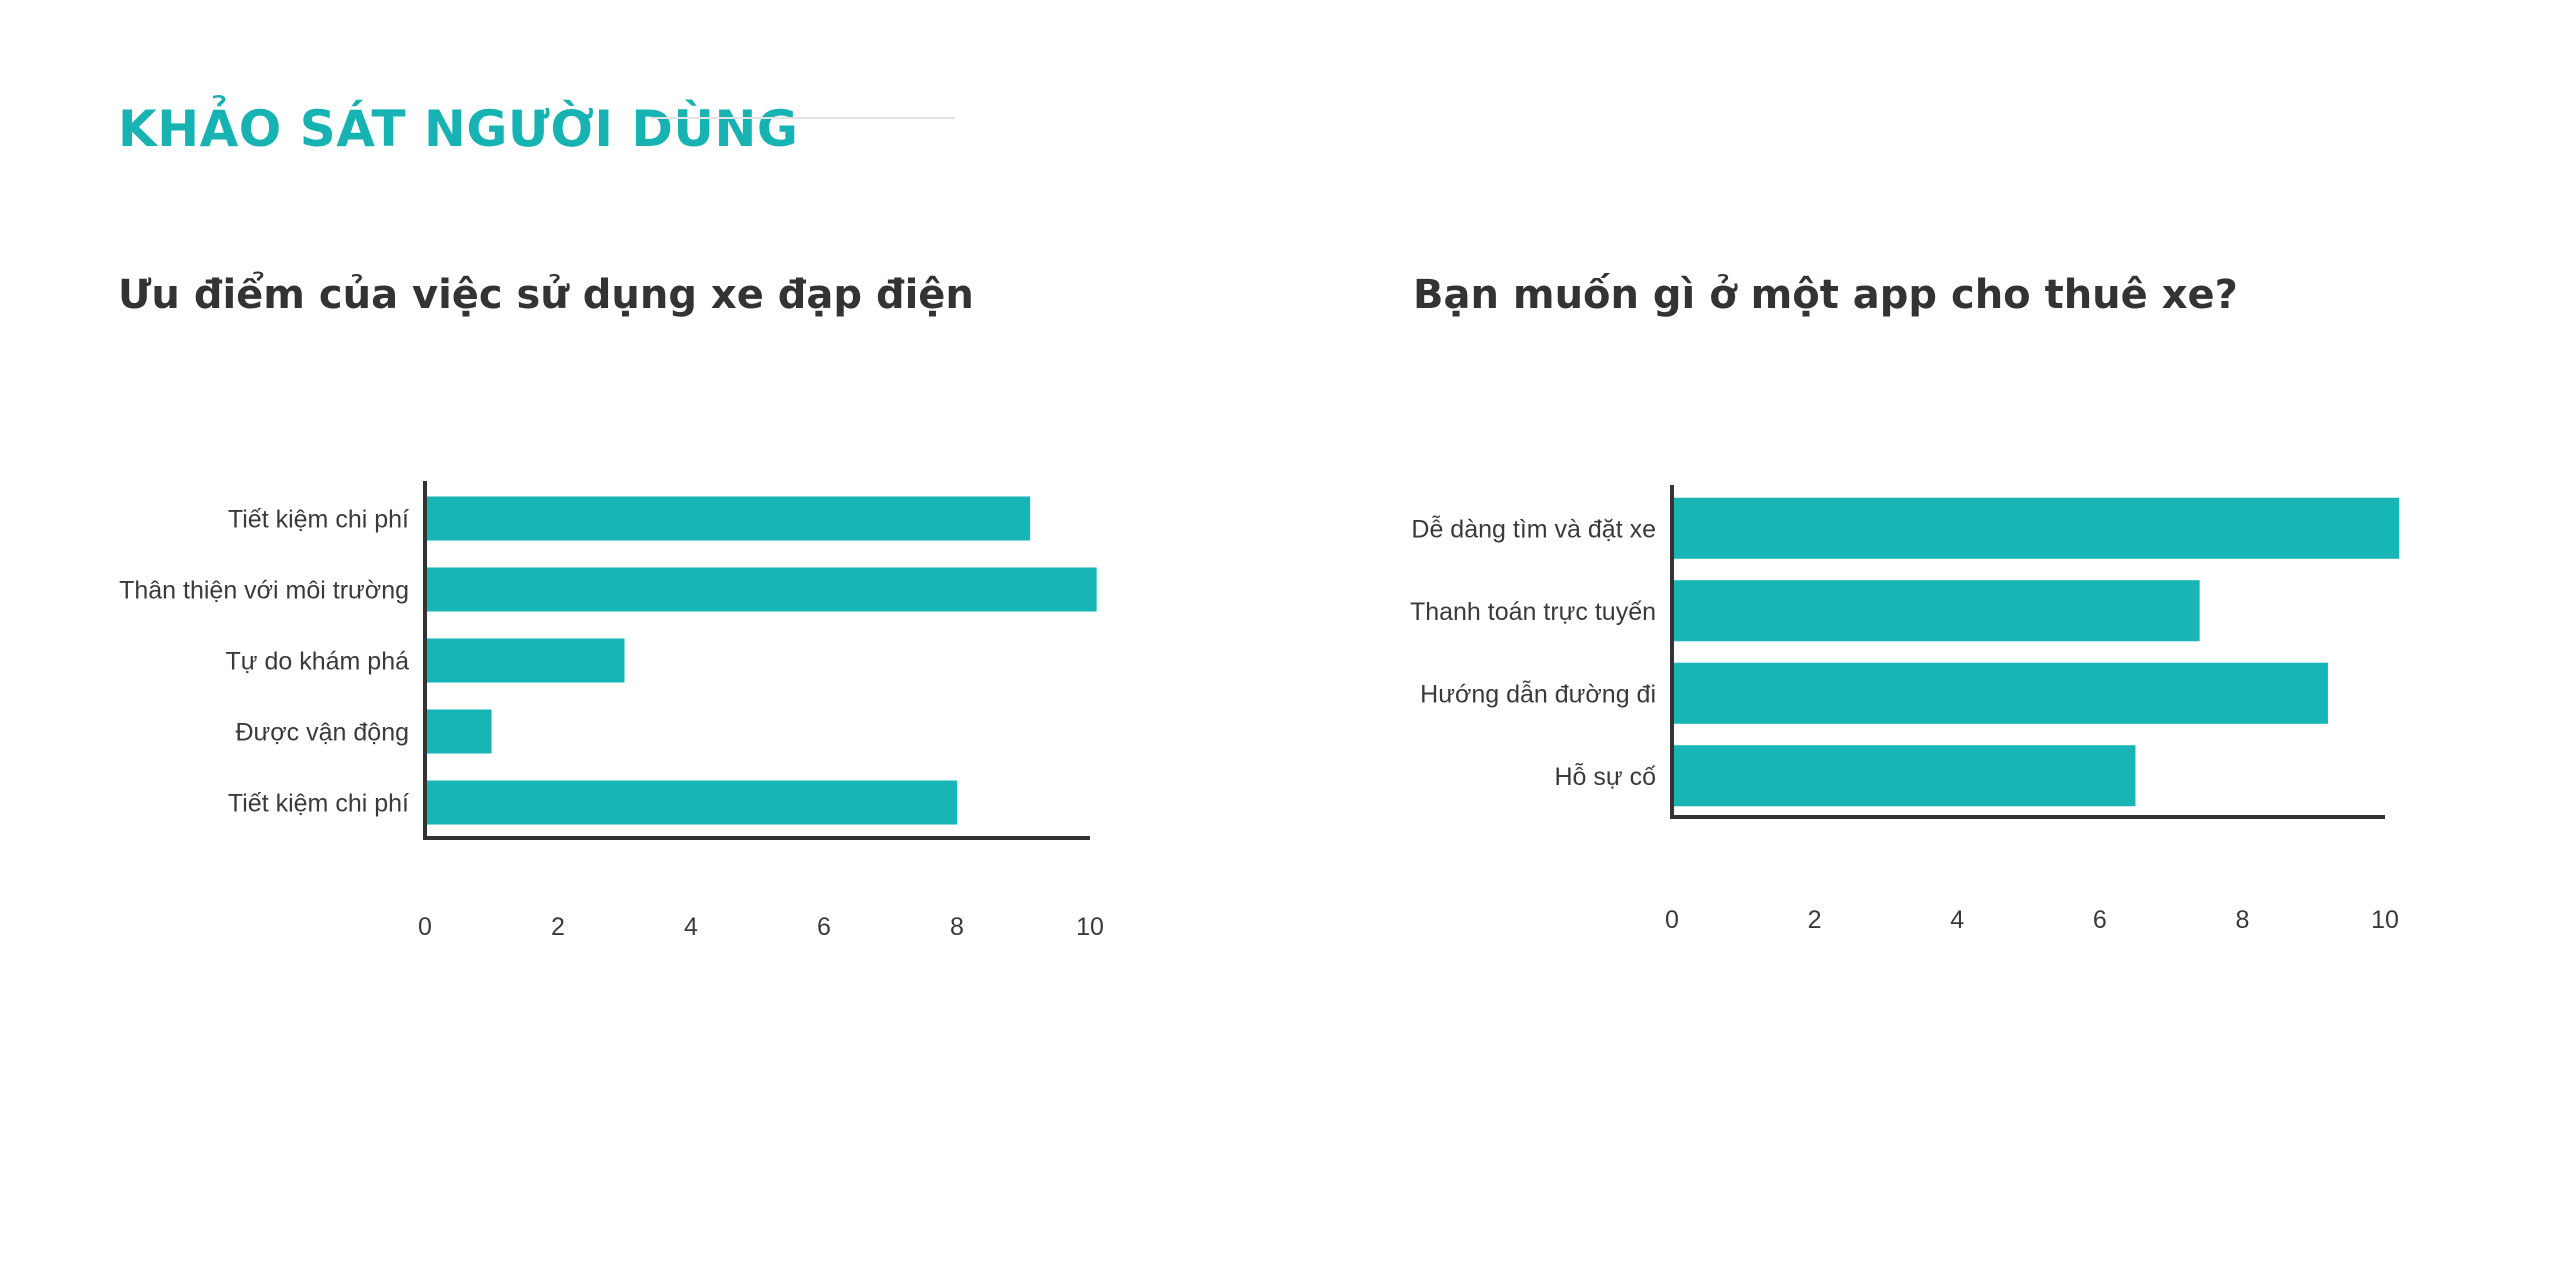  Describe the element at coordinates (802, 118) in the screenshot. I see `title-divider` at that location.